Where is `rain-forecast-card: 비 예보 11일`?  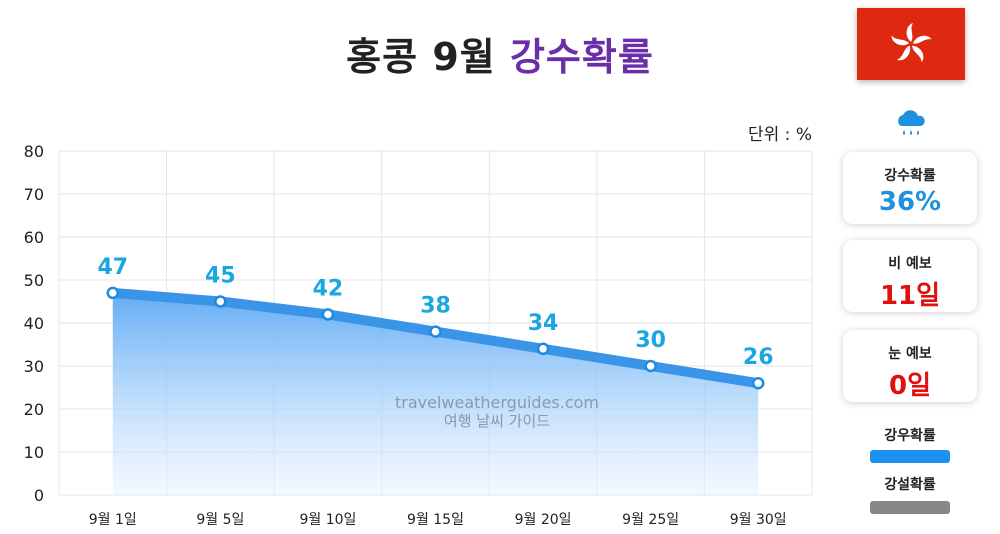
rain-forecast-card: 비 예보 11일 is located at coordinates (910, 276).